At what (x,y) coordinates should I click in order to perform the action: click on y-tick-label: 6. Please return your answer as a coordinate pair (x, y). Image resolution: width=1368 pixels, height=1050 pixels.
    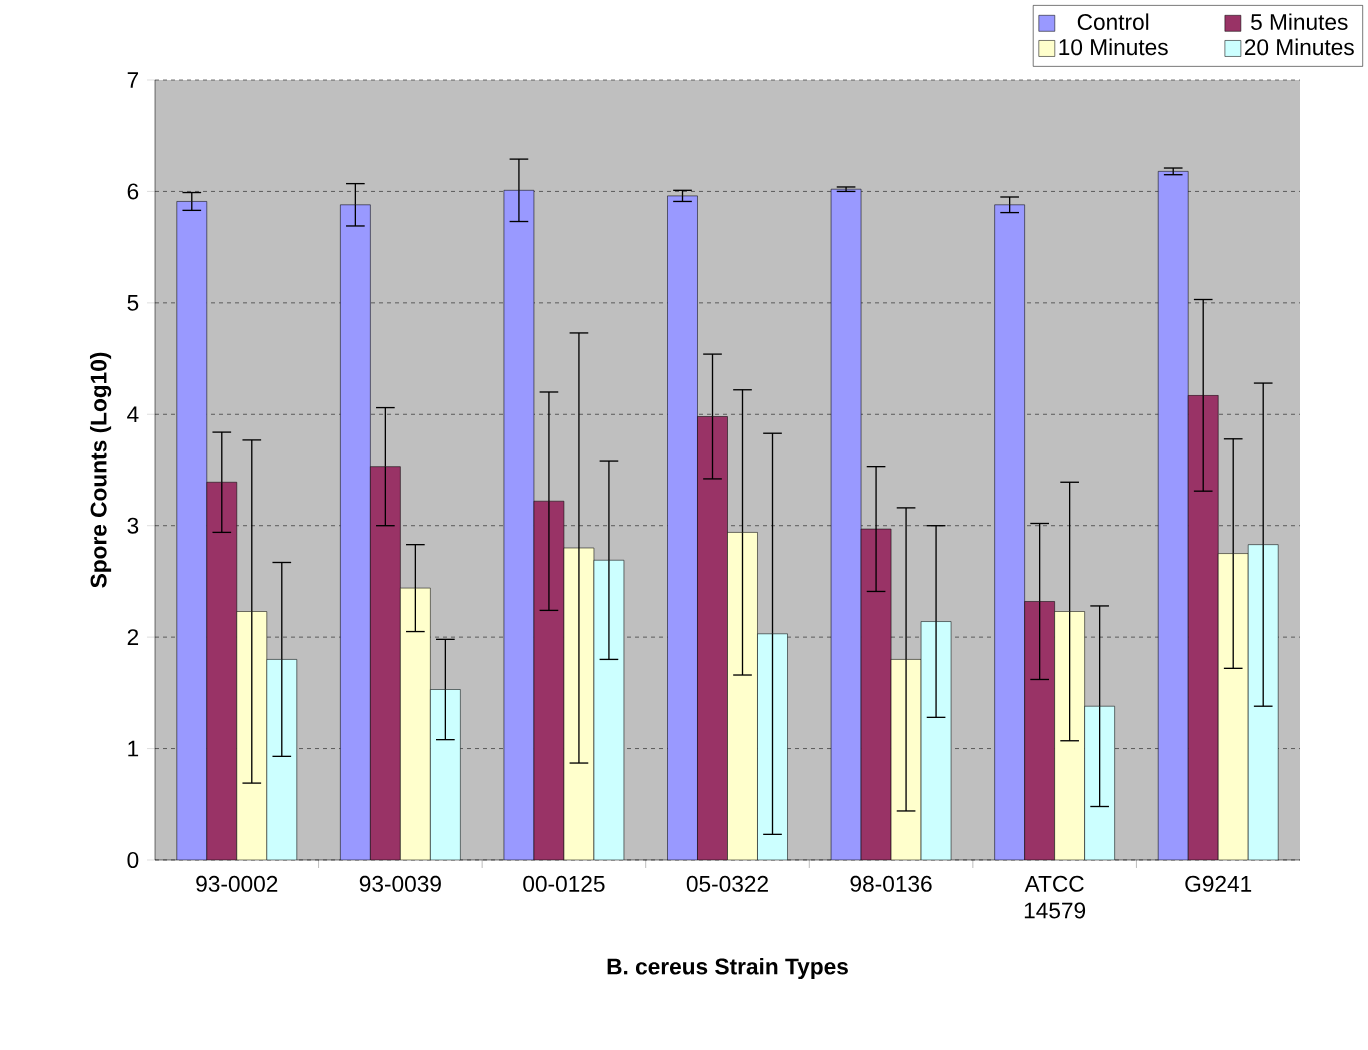
    Looking at the image, I should click on (133, 191).